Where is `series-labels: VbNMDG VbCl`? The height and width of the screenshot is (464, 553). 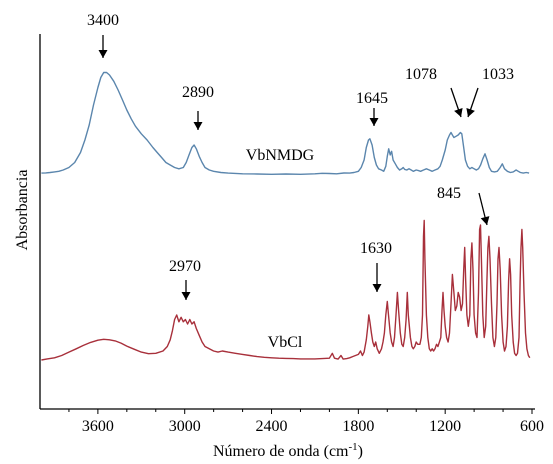 series-labels: VbNMDG VbCl is located at coordinates (280, 249).